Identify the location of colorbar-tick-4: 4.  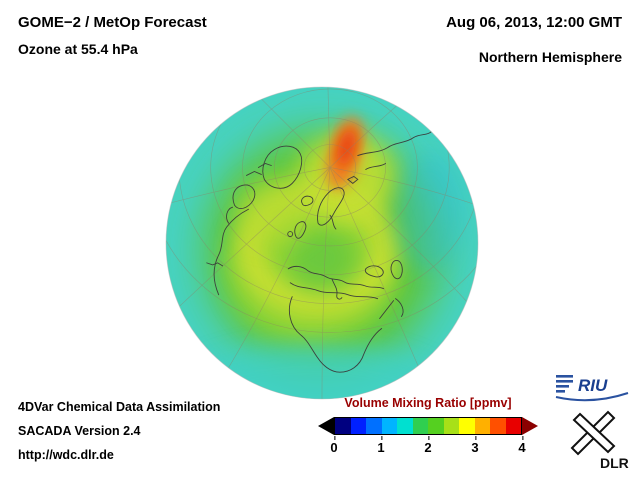
(522, 445).